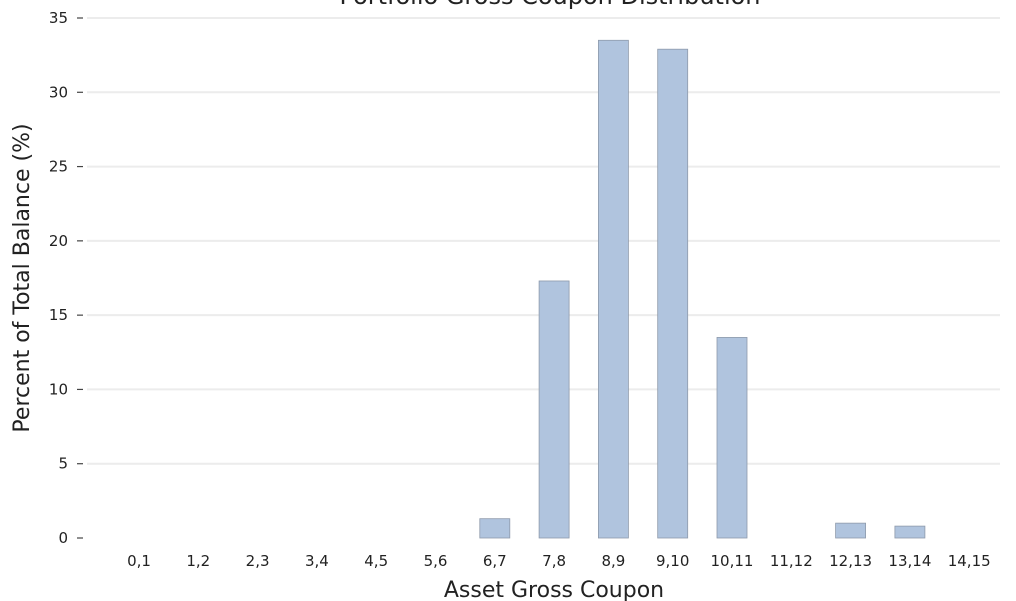 The height and width of the screenshot is (601, 1016). Describe the element at coordinates (66, 278) in the screenshot. I see `y-axis: 0 5 10 15 20 25 30 35` at that location.